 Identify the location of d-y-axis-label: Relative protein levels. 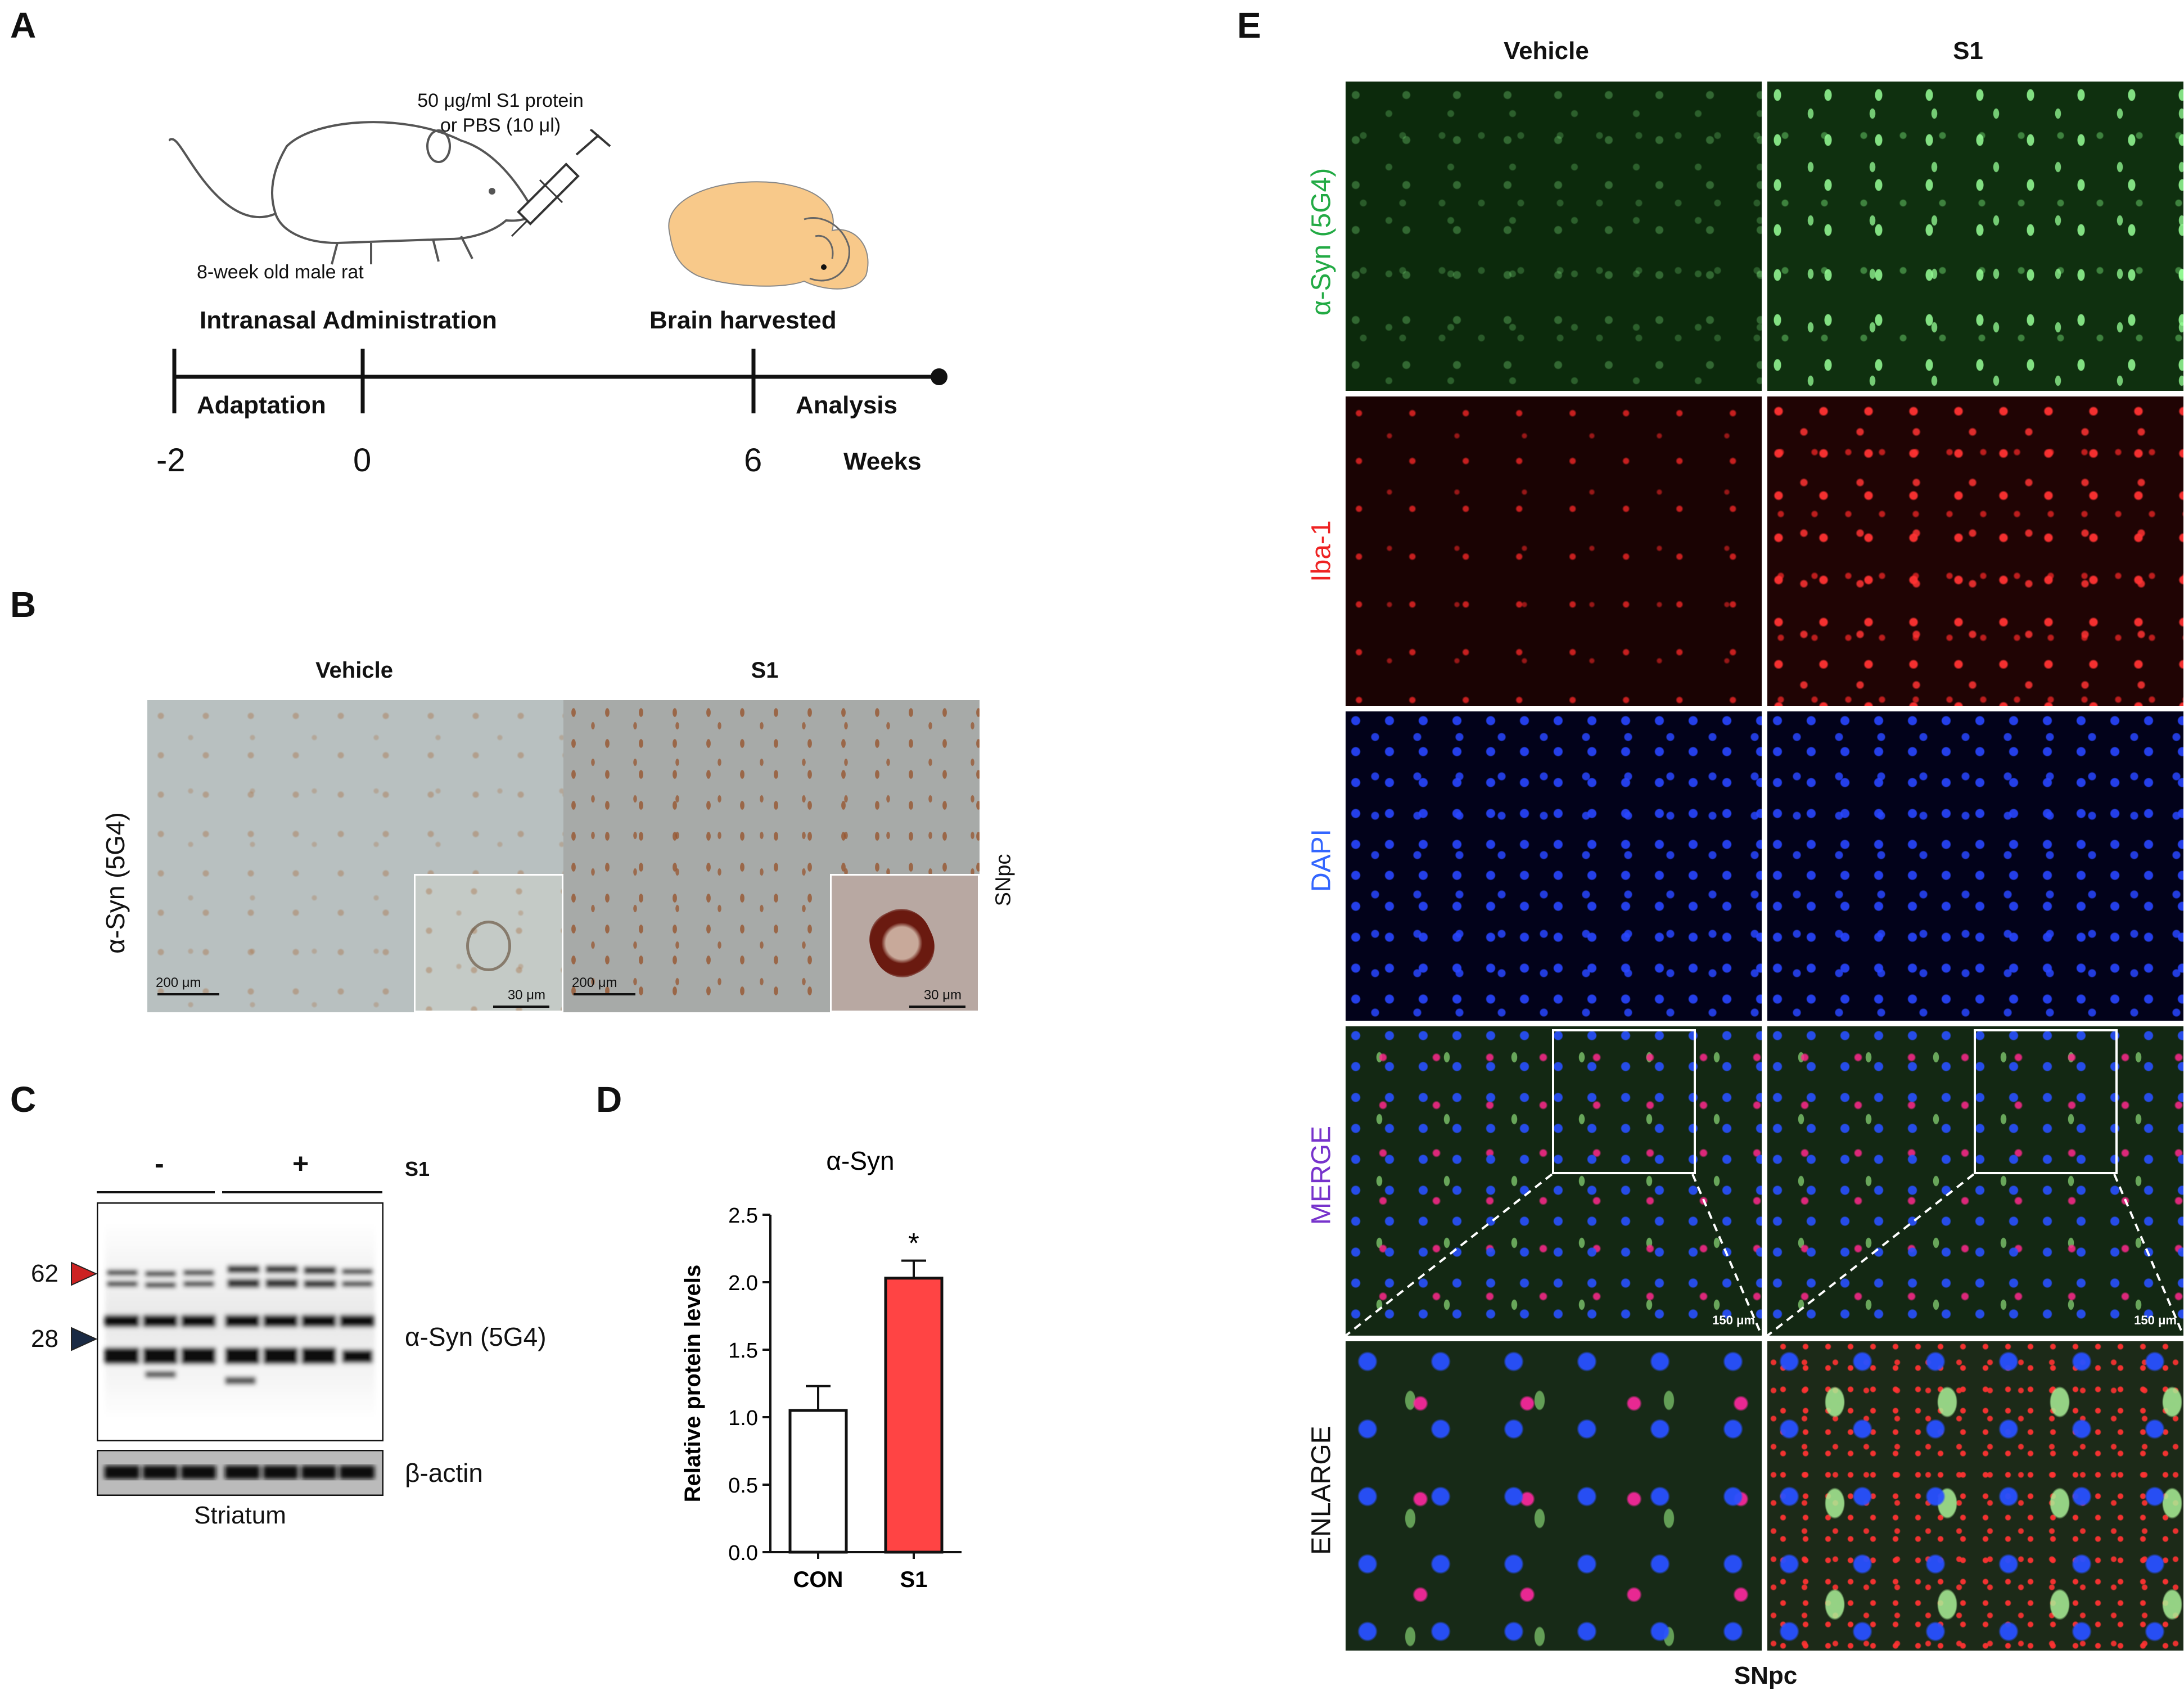
(692, 1383).